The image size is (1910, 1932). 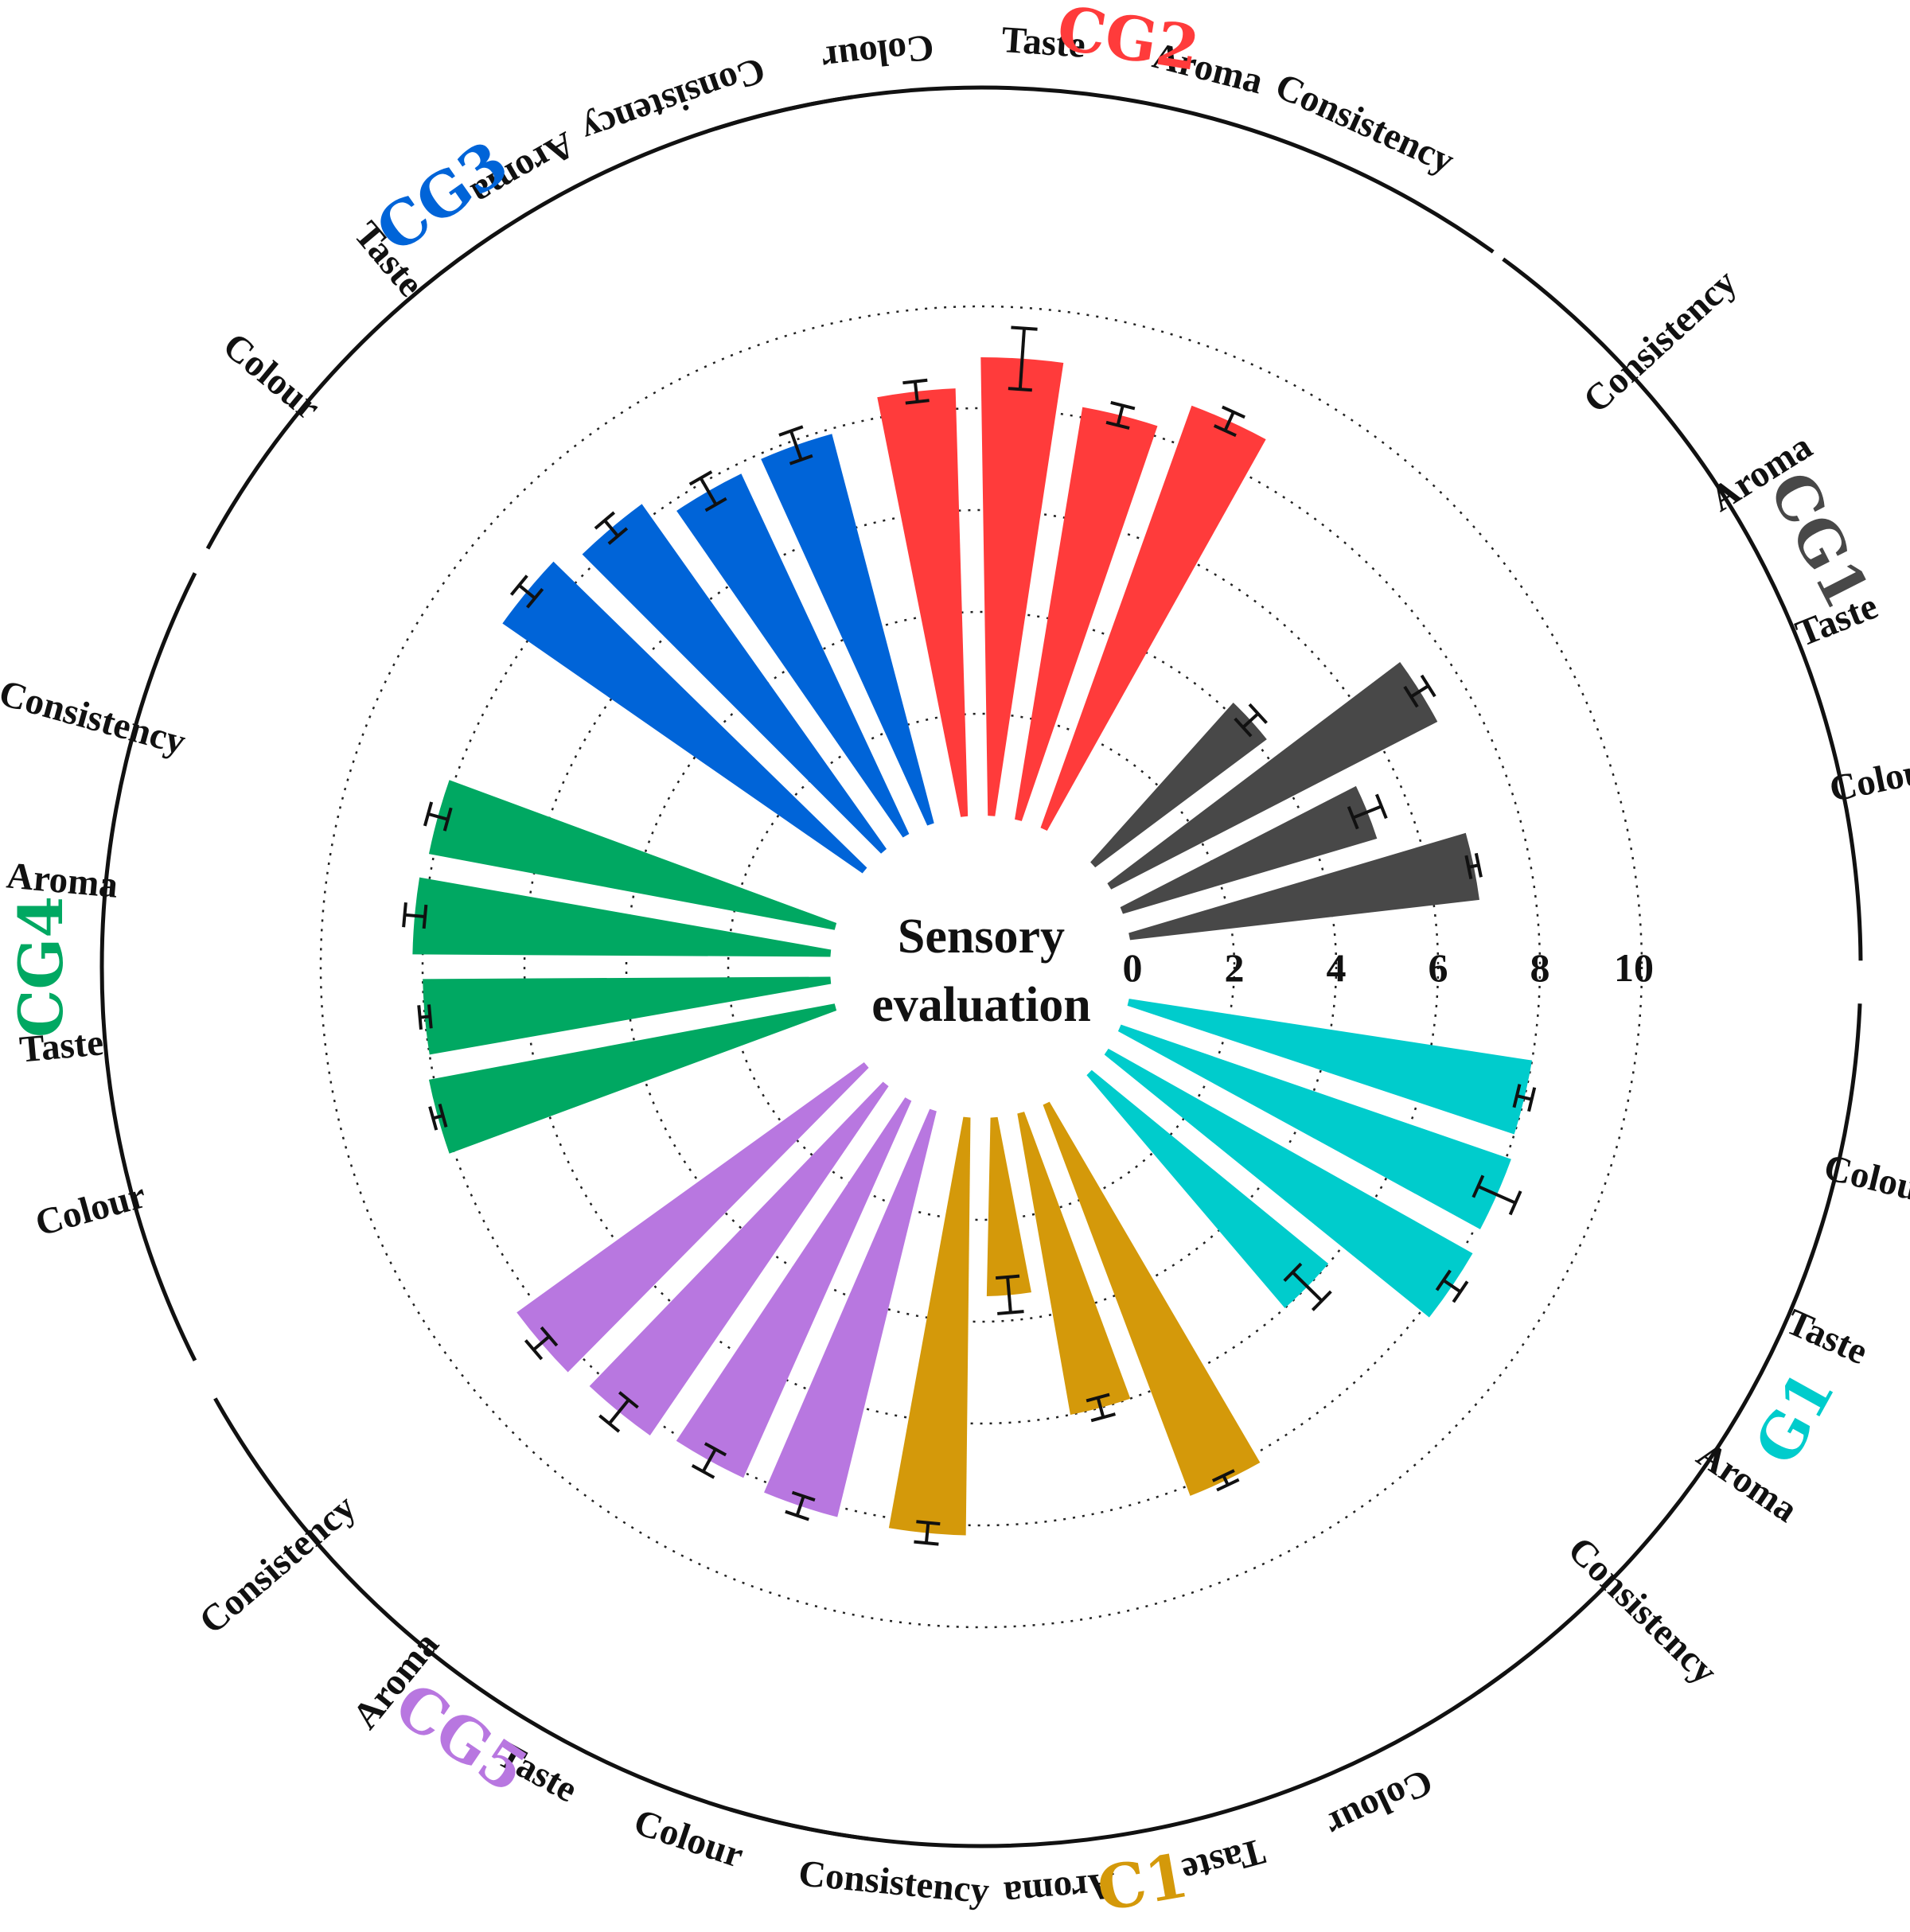 I want to click on error-bar-G1-consistency, so click(x=1307, y=1286).